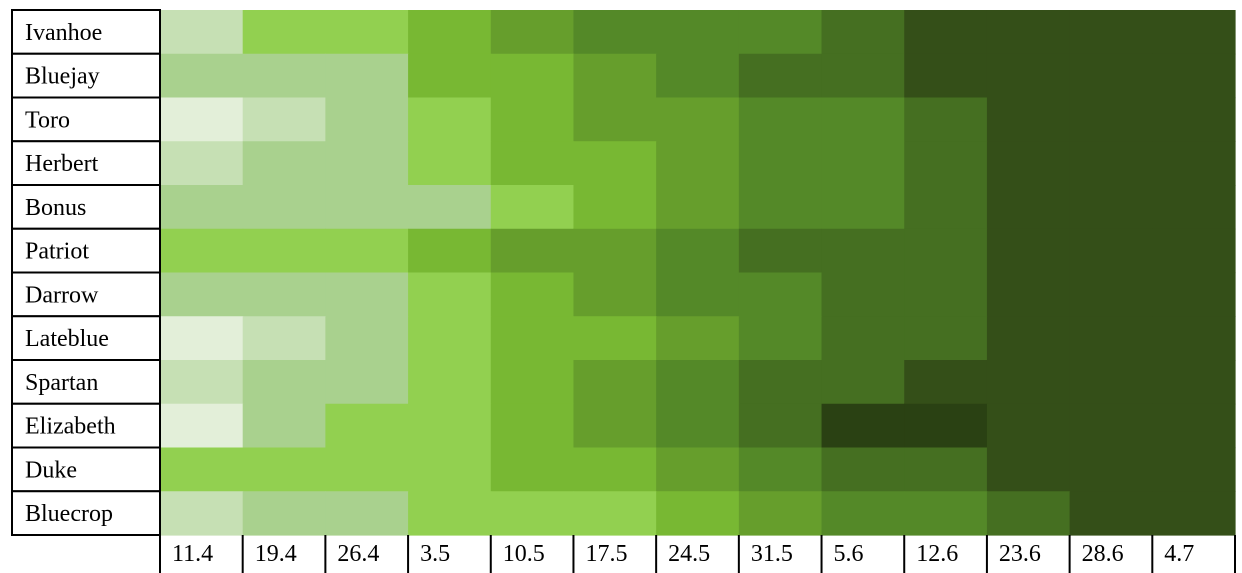  I want to click on row-label: Bluecrop, so click(69, 514).